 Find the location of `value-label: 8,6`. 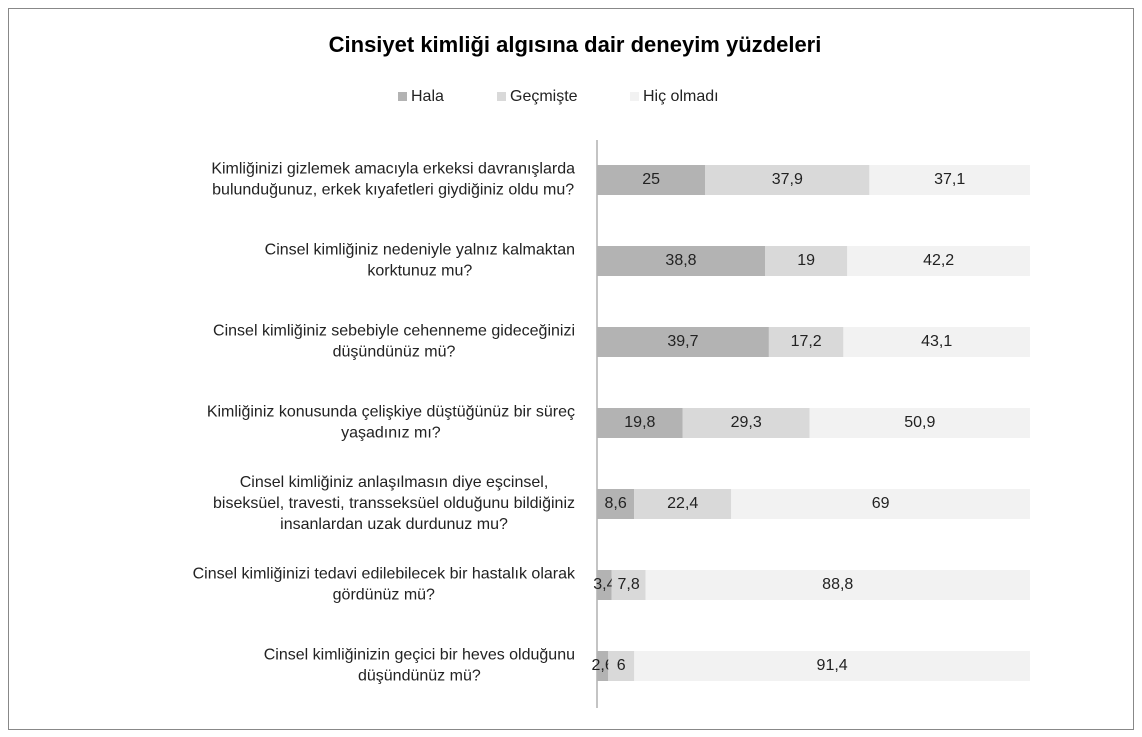

value-label: 8,6 is located at coordinates (615, 503).